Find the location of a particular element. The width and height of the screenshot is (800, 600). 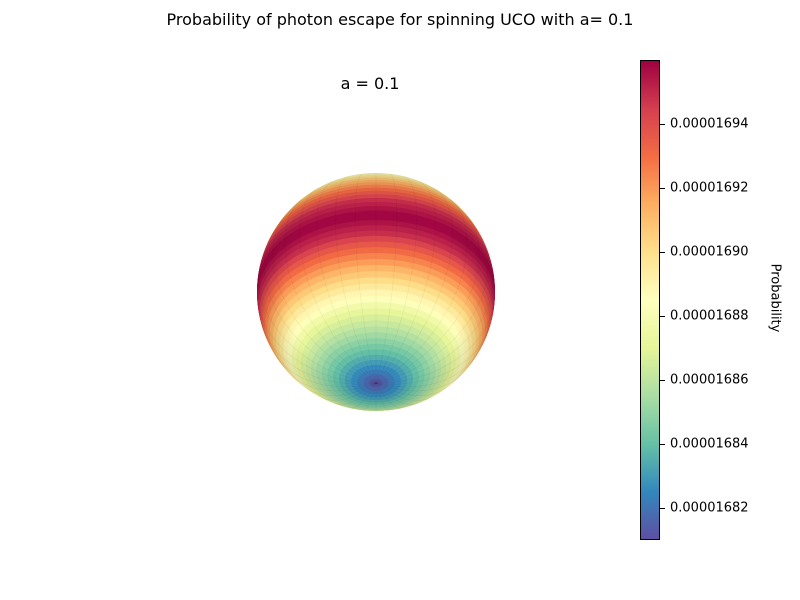

colorbar-tick-label: 0.00001684 is located at coordinates (709, 444).